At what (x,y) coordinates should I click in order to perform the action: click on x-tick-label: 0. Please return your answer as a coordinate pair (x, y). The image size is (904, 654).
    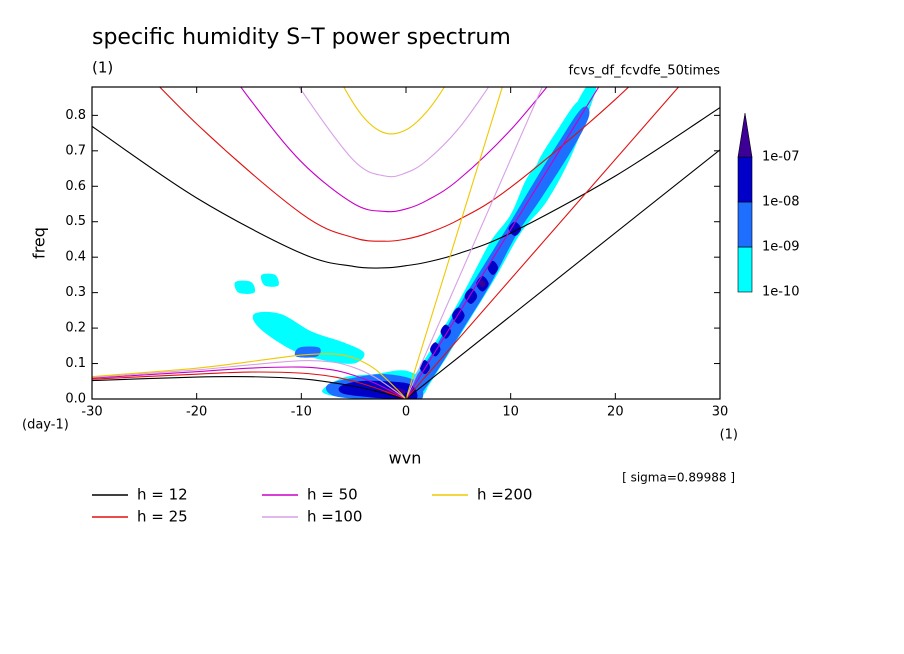
    Looking at the image, I should click on (406, 412).